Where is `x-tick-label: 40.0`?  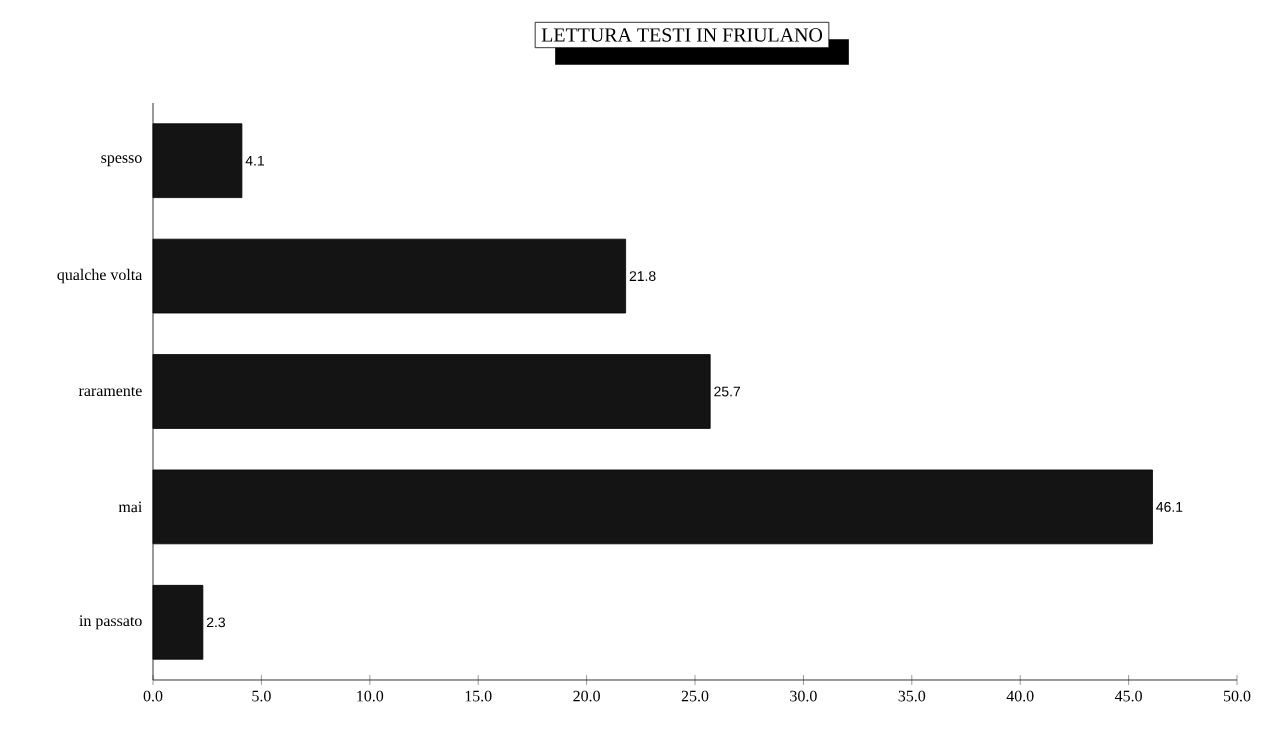 x-tick-label: 40.0 is located at coordinates (1020, 696).